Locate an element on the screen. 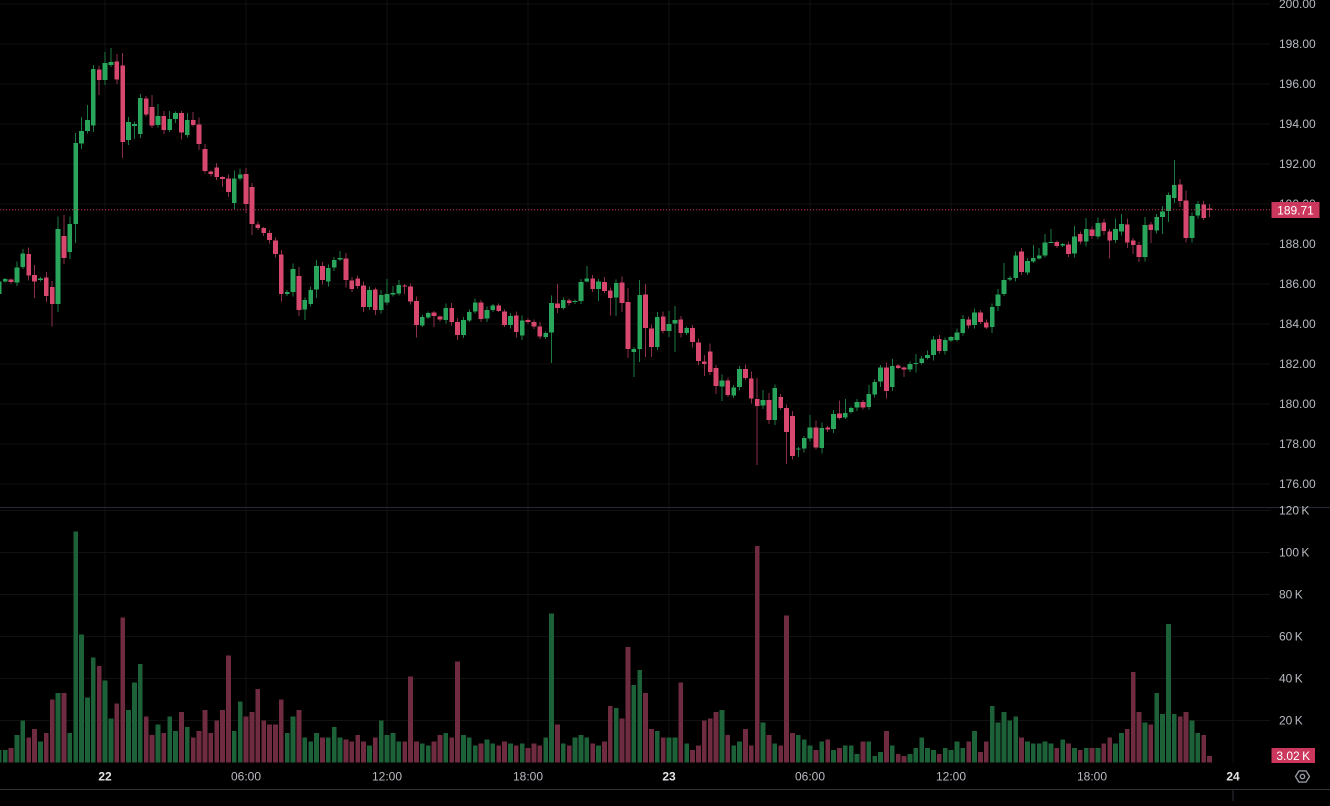 The width and height of the screenshot is (1330, 806). svg-text: 22 is located at coordinates (105, 777).